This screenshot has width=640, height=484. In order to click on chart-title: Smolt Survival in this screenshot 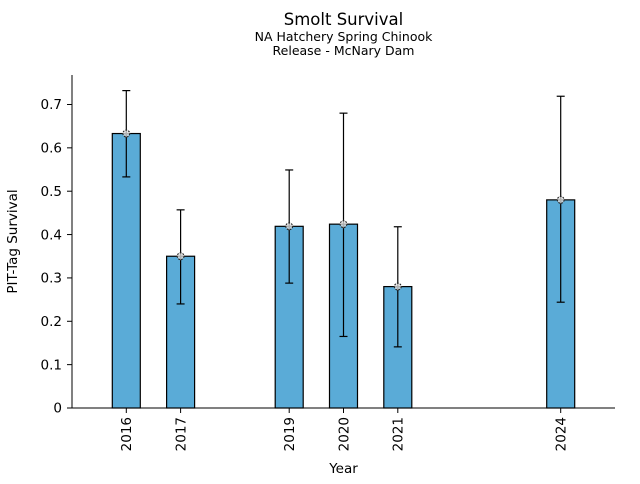, I will do `click(343, 19)`.